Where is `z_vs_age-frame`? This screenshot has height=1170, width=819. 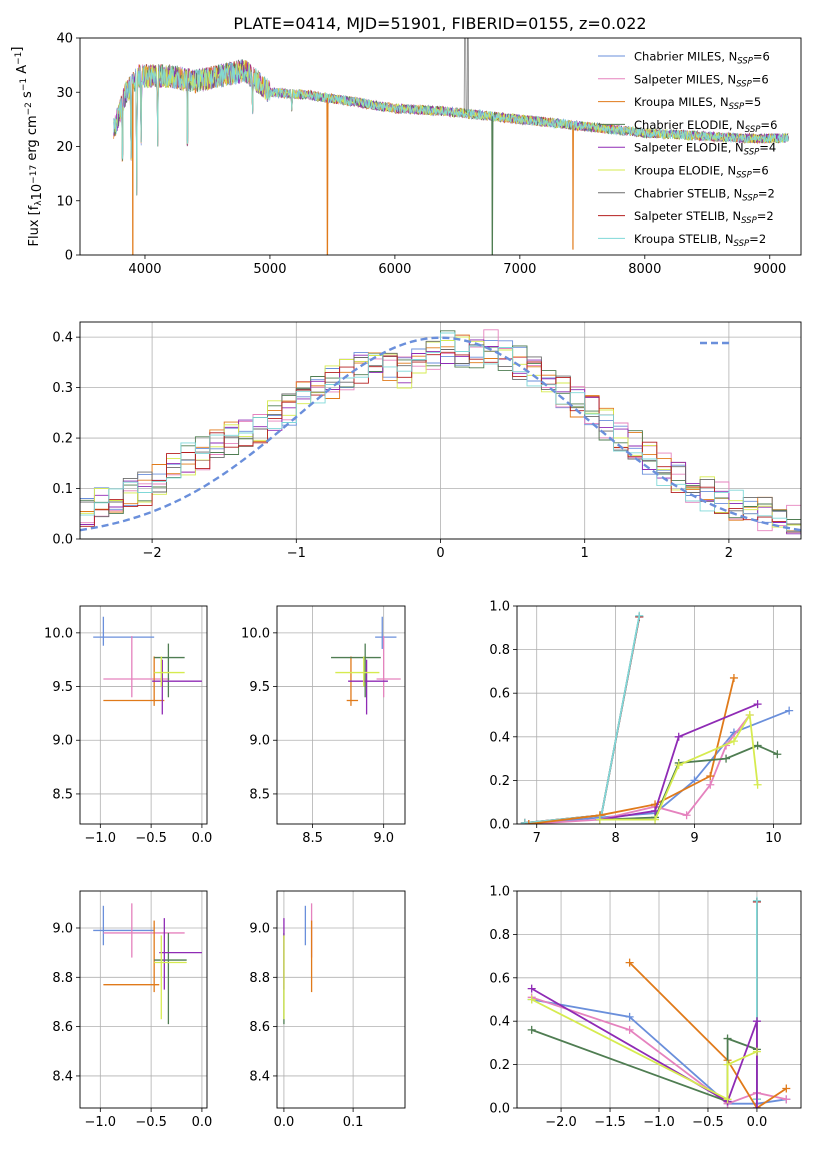 z_vs_age-frame is located at coordinates (143, 715).